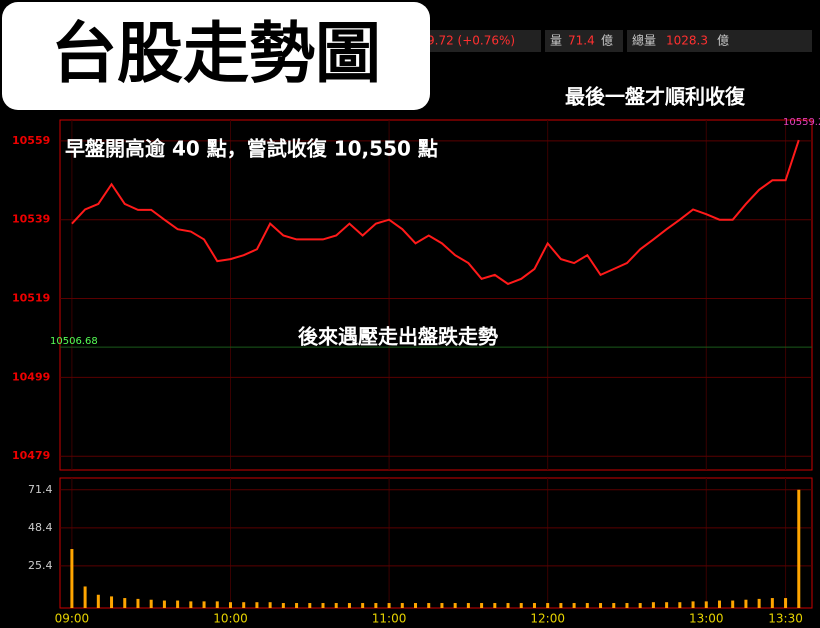  What do you see at coordinates (644, 40) in the screenshot?
I see `total-label: 總量` at bounding box center [644, 40].